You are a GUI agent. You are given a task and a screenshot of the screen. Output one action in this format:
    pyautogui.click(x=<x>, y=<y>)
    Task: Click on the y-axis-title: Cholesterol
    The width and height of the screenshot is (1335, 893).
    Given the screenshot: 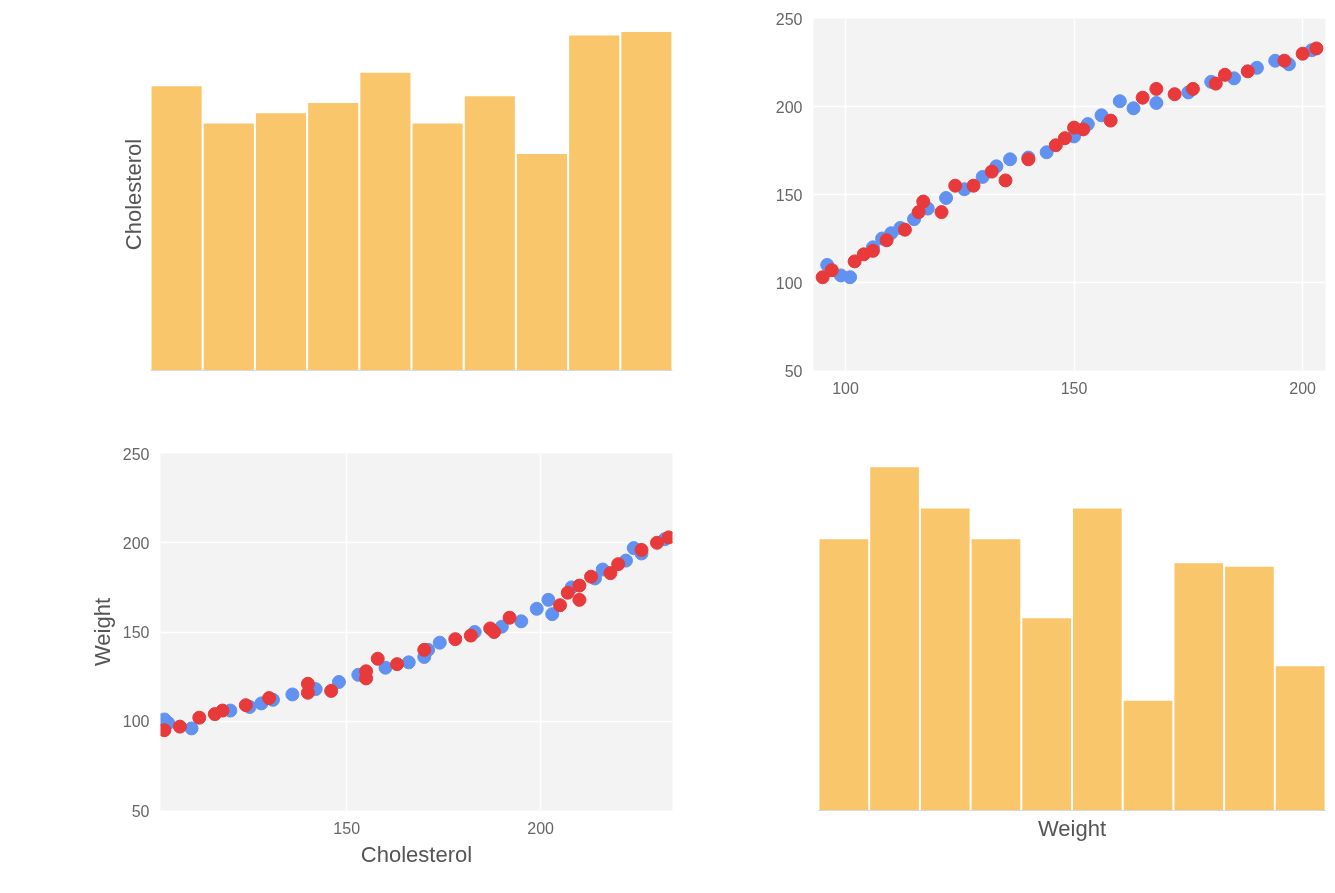 What is the action you would take?
    pyautogui.click(x=133, y=194)
    